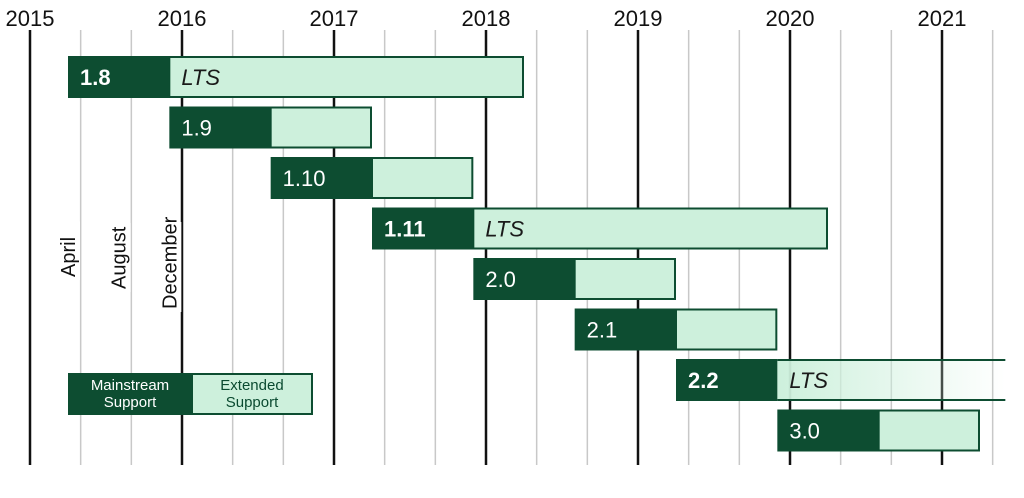  I want to click on release-row: 1.8 LTS, so click(296, 77).